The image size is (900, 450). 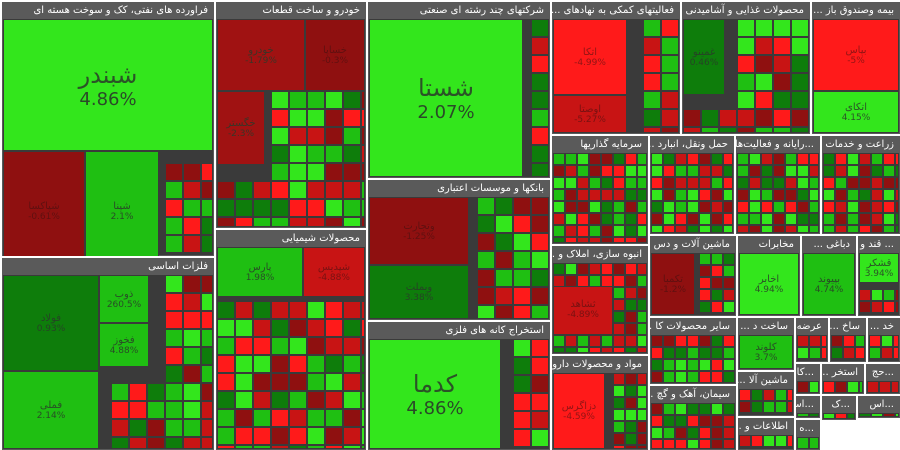 What do you see at coordinates (334, 272) in the screenshot?
I see `stock-tile: شپدیس -4.88%` at bounding box center [334, 272].